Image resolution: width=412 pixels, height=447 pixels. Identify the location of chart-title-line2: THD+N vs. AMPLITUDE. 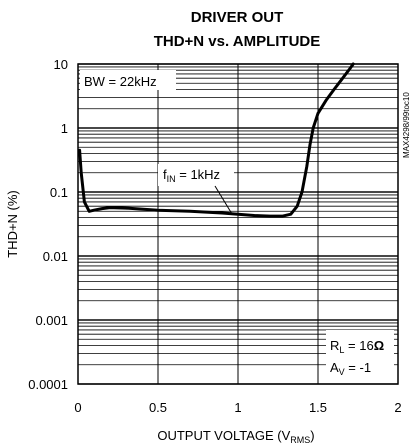
(237, 41).